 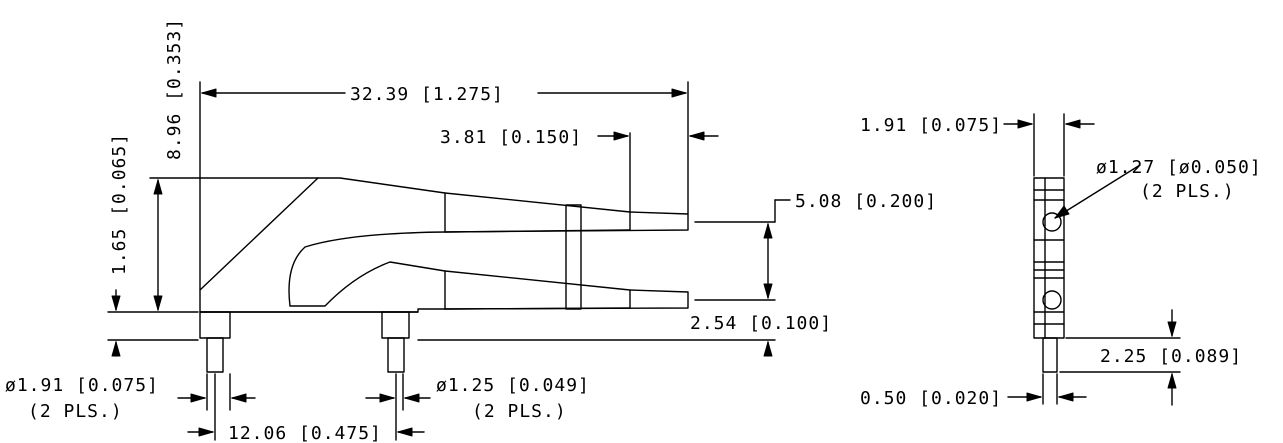 I want to click on pin-small-qty-label: (2 PLS.), so click(x=519, y=411).